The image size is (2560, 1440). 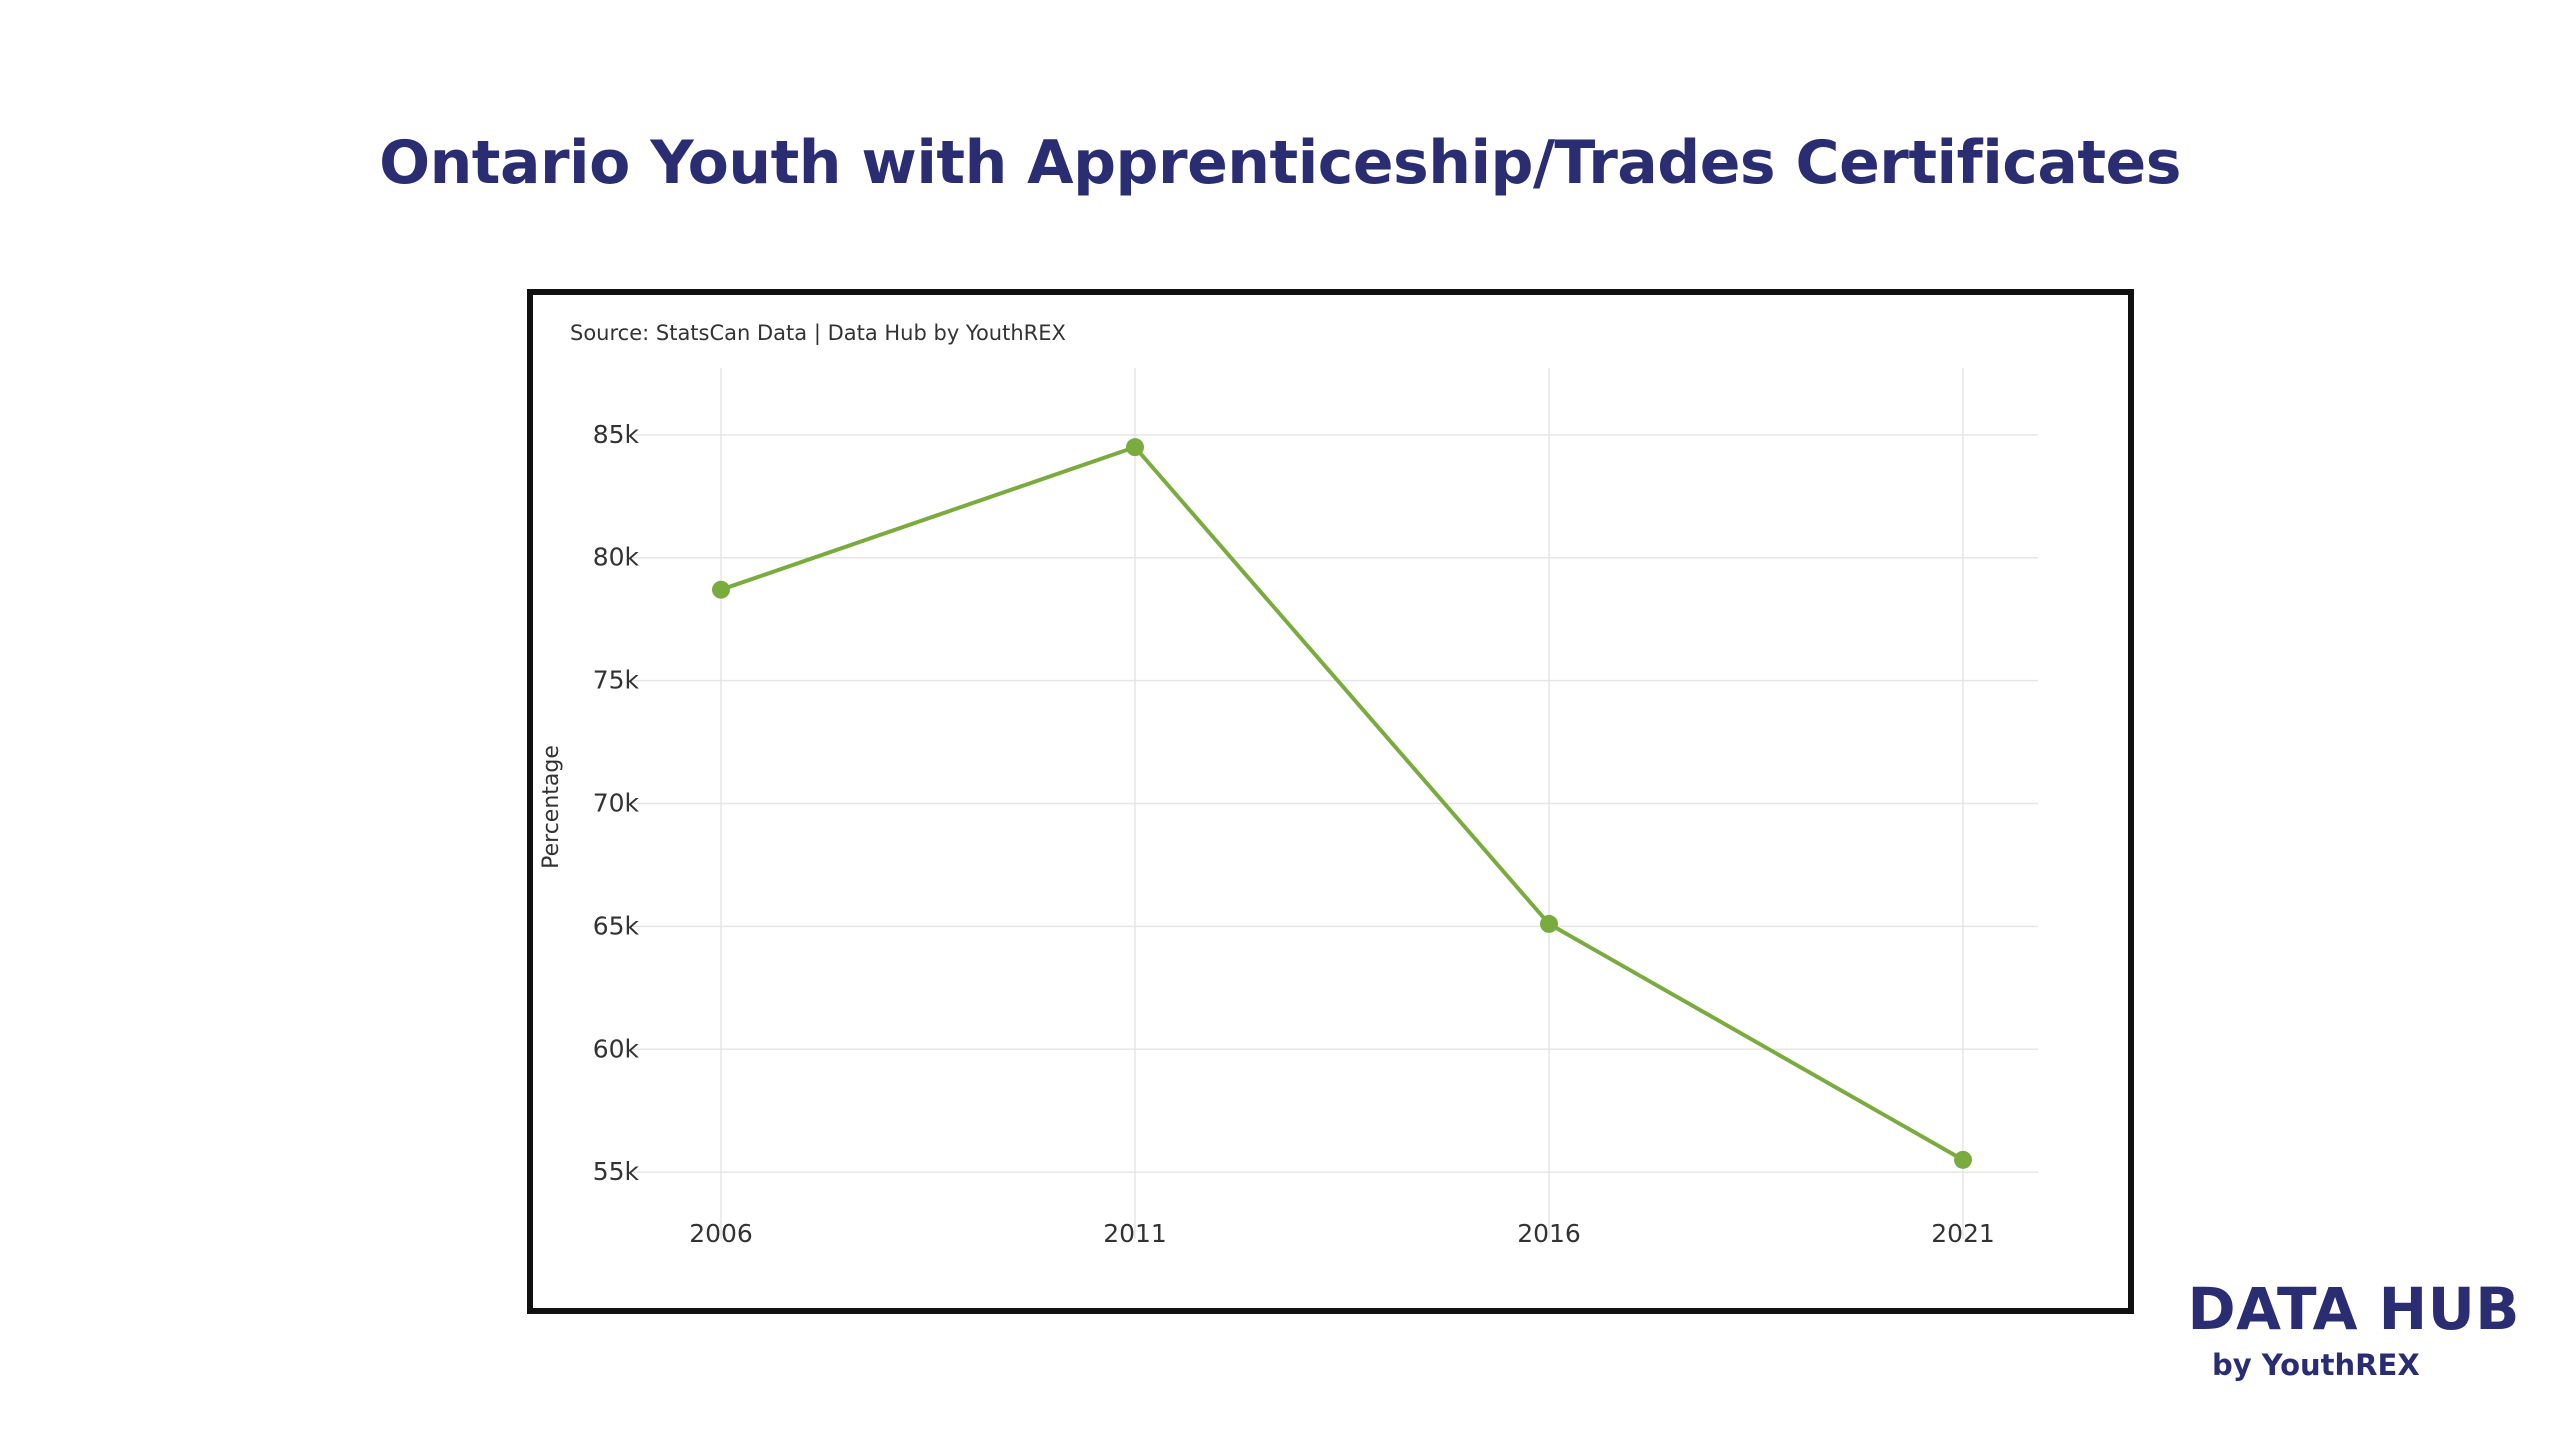 What do you see at coordinates (2353, 1309) in the screenshot?
I see `brand-logo-title: DATA HUB` at bounding box center [2353, 1309].